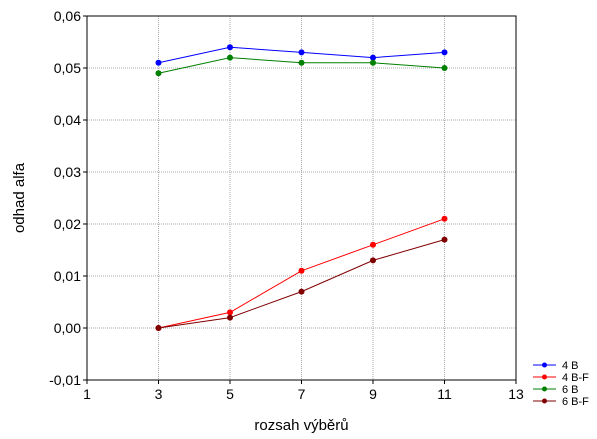 The image size is (597, 439). I want to click on legend-item: 6 B, so click(556, 390).